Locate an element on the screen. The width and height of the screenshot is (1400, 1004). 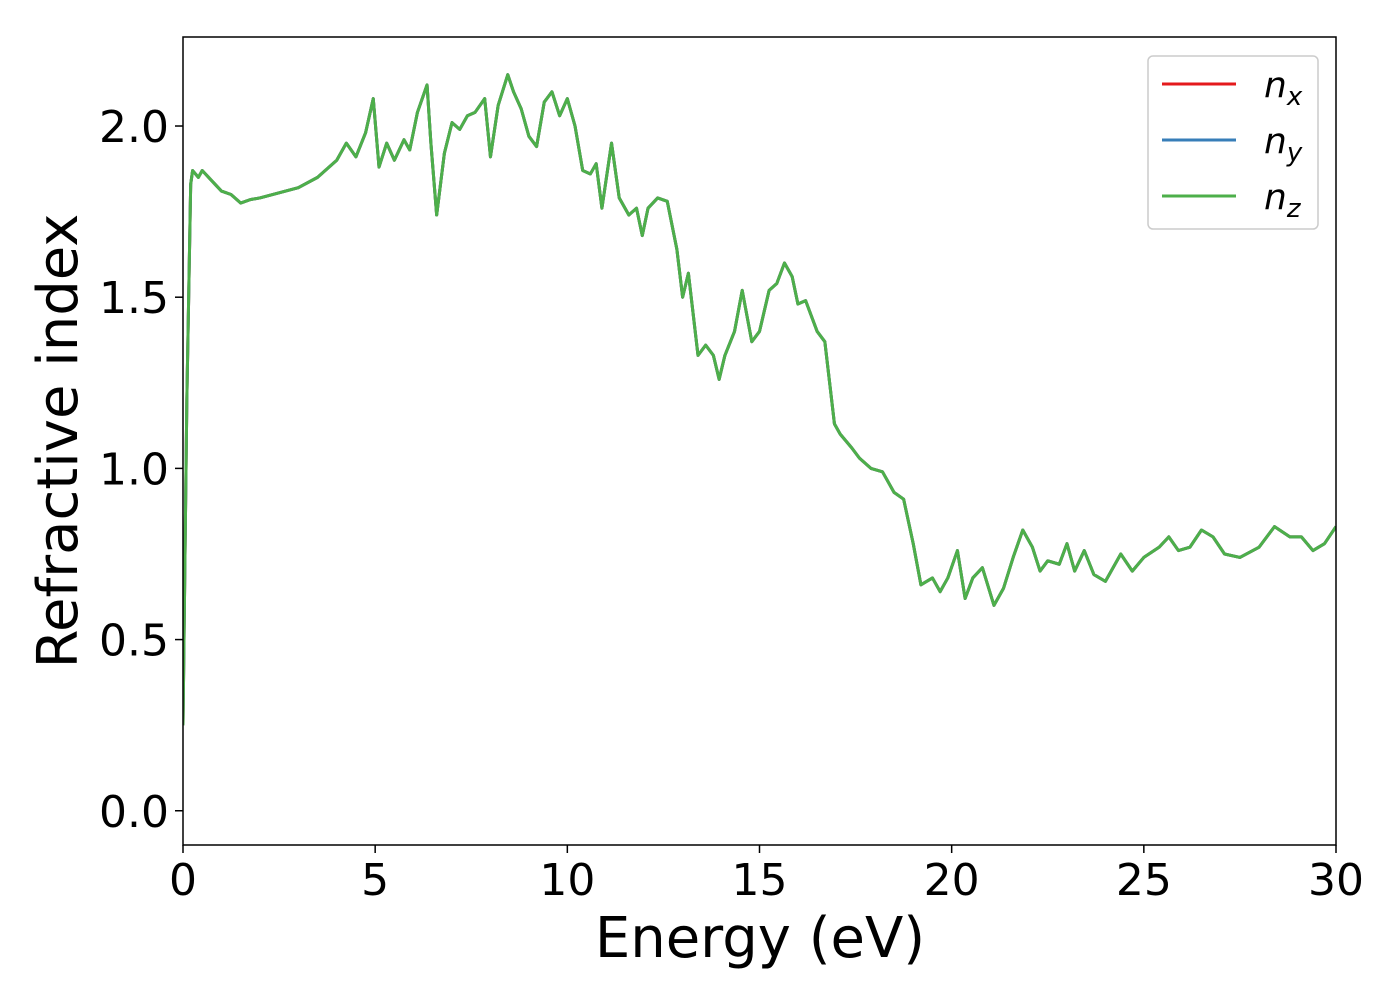
y-tick-label: 2.0 is located at coordinates (134, 127).